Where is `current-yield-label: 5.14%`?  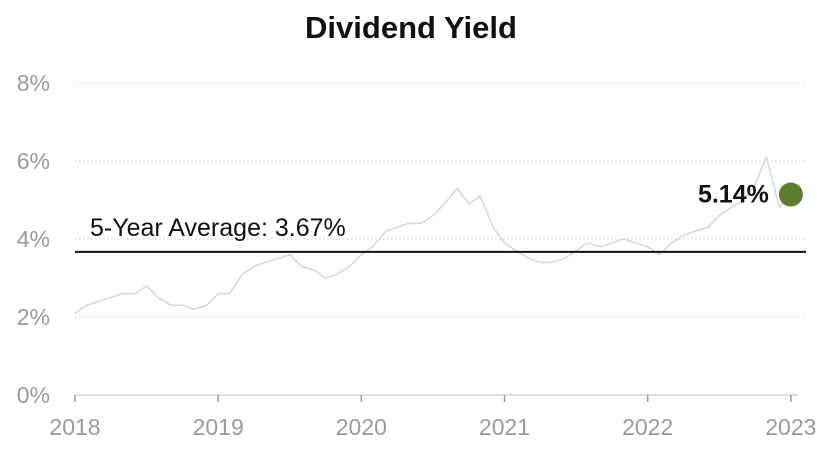 current-yield-label: 5.14% is located at coordinates (733, 195).